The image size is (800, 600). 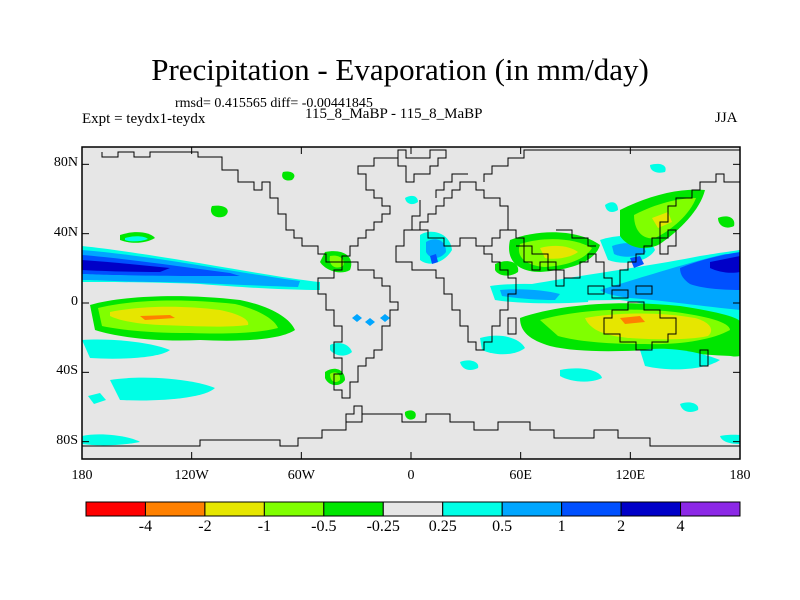 What do you see at coordinates (411, 475) in the screenshot?
I see `lon-label: 0` at bounding box center [411, 475].